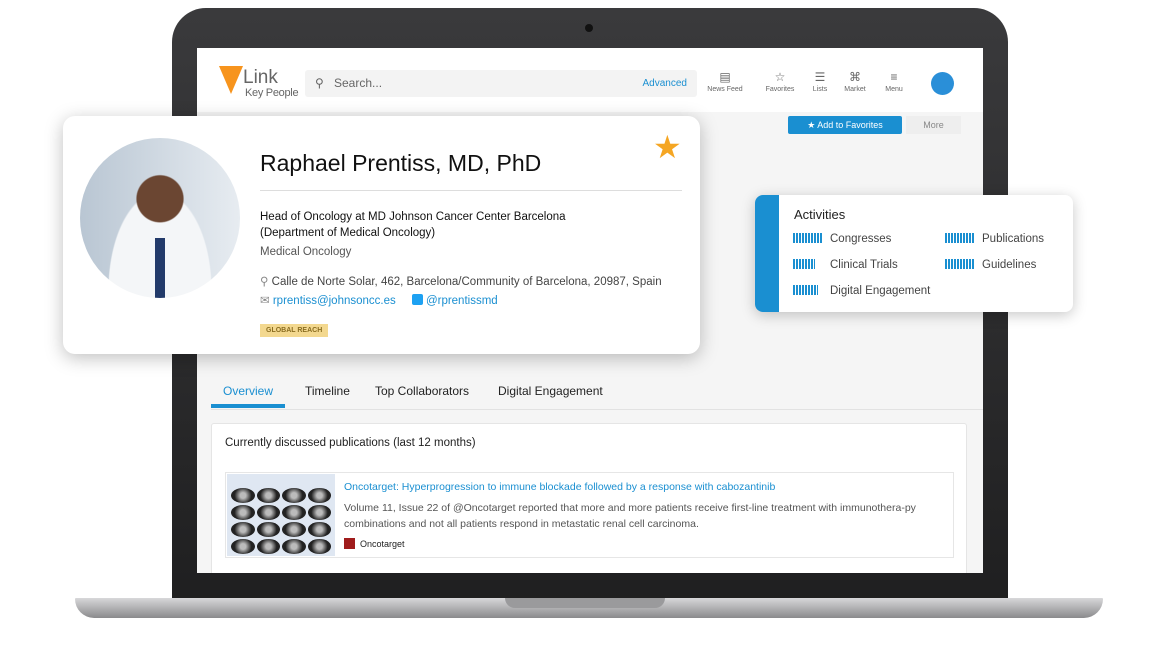 This screenshot has width=1166, height=648. What do you see at coordinates (306, 252) in the screenshot?
I see `profile-specialty: Medical Oncology` at bounding box center [306, 252].